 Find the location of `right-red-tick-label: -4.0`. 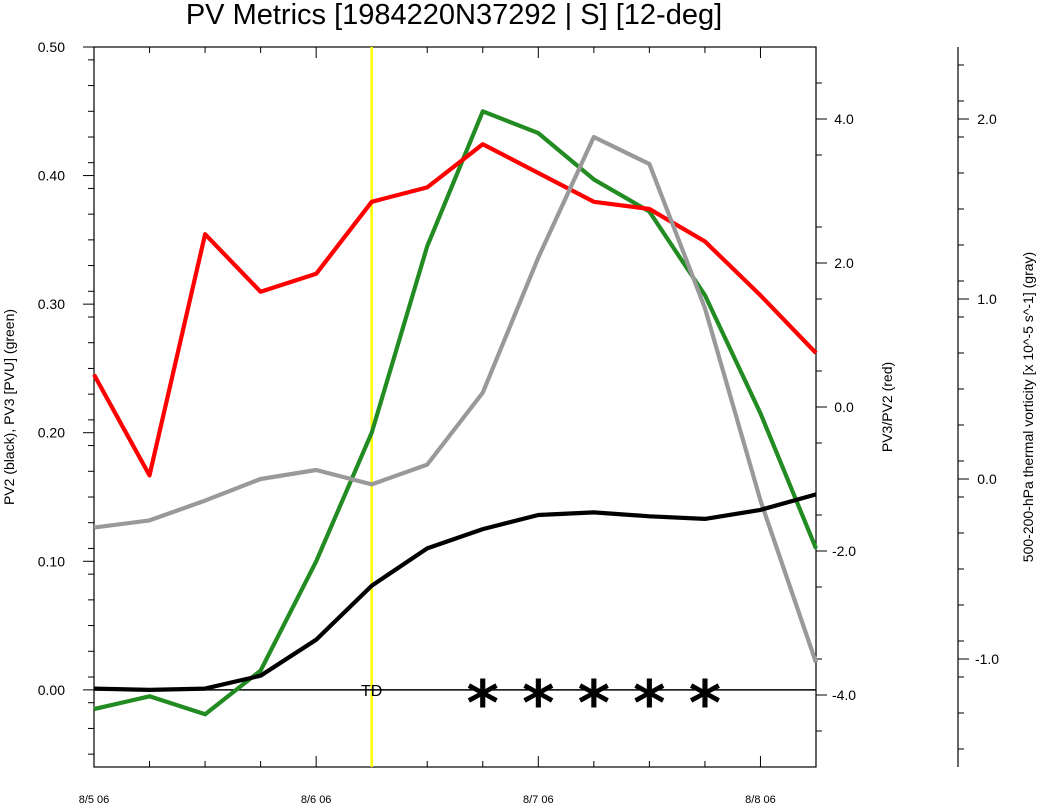

right-red-tick-label: -4.0 is located at coordinates (844, 695).